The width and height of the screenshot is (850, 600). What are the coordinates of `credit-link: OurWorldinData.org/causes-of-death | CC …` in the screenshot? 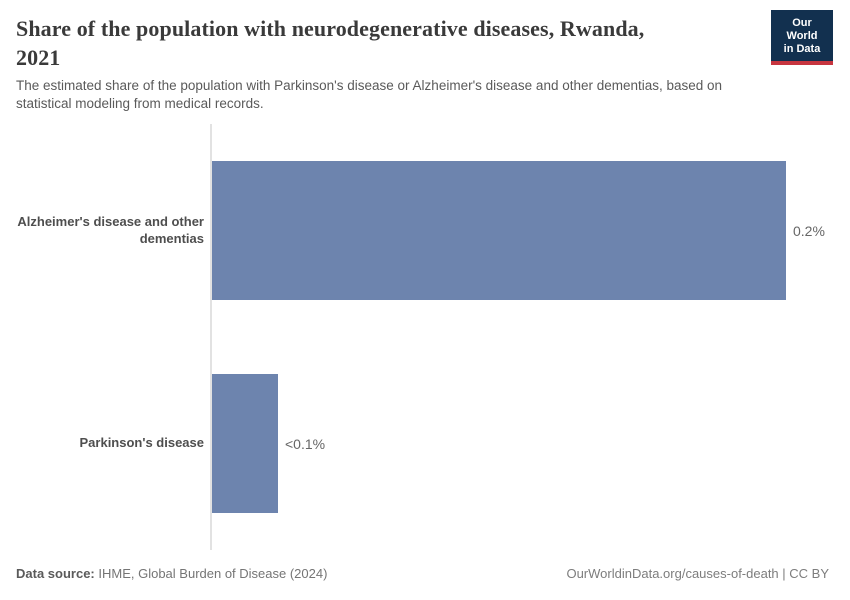 It's located at (697, 573).